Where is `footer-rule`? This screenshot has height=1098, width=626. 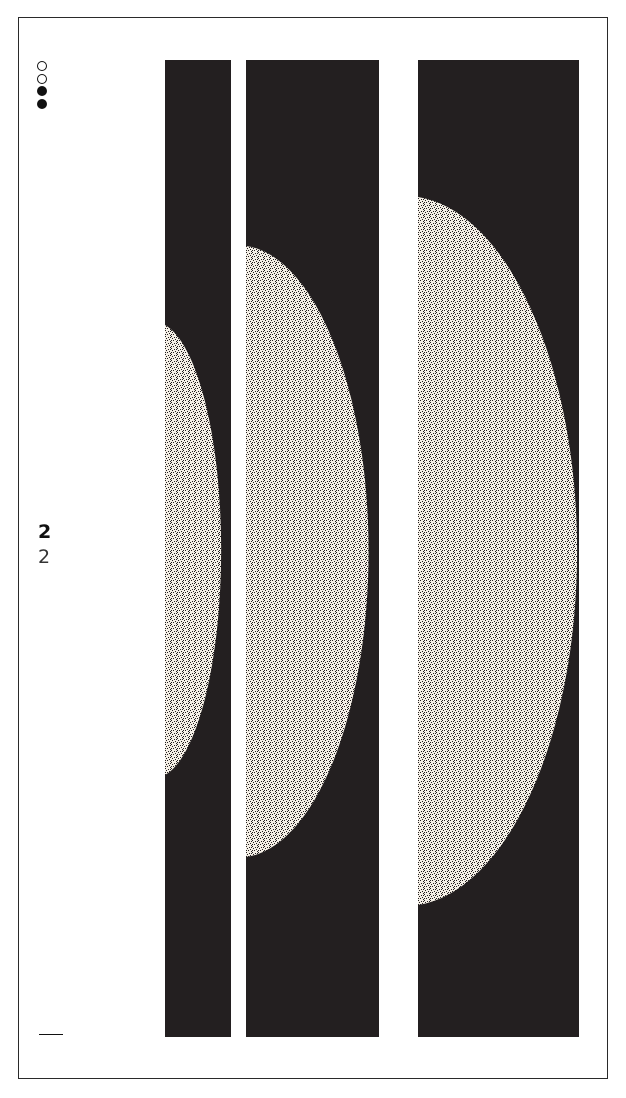 footer-rule is located at coordinates (51, 1034).